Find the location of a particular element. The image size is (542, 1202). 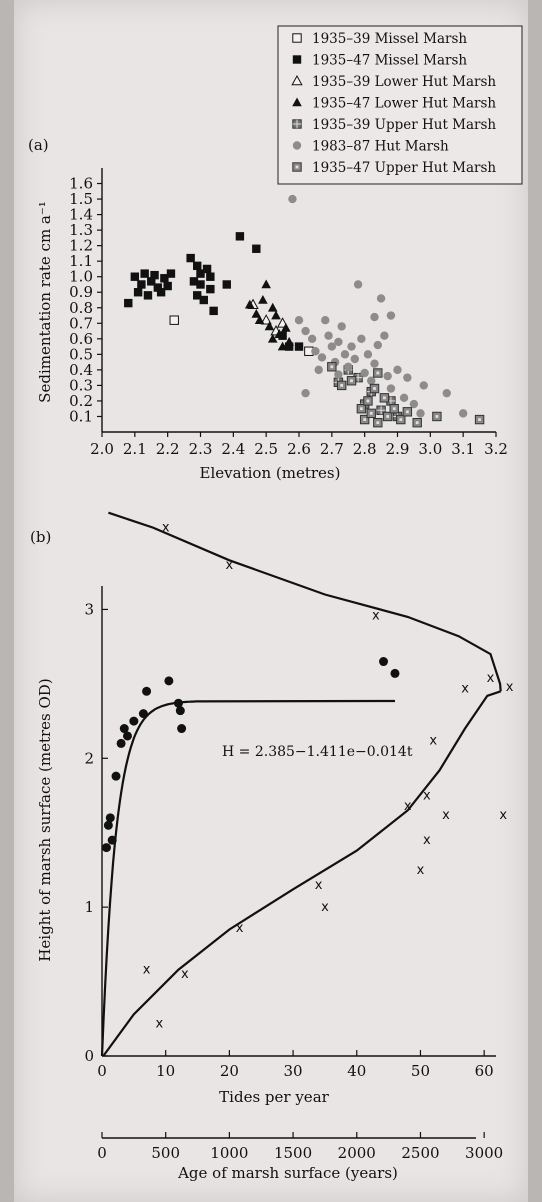

panel-b-x2-tick-label: 2500 is located at coordinates (420, 1153).